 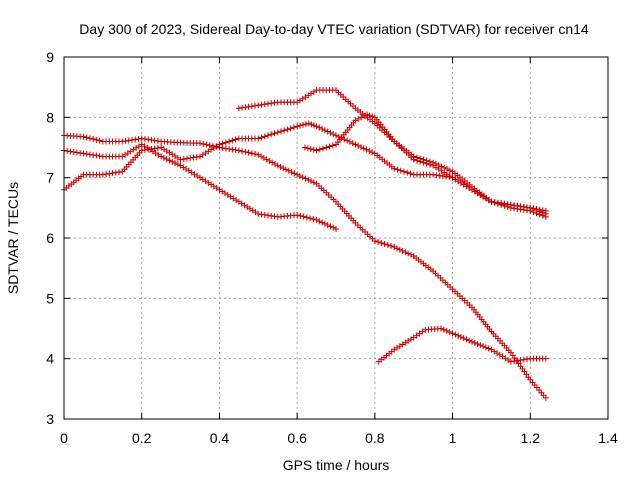 What do you see at coordinates (50, 359) in the screenshot?
I see `y-tick-label: 4` at bounding box center [50, 359].